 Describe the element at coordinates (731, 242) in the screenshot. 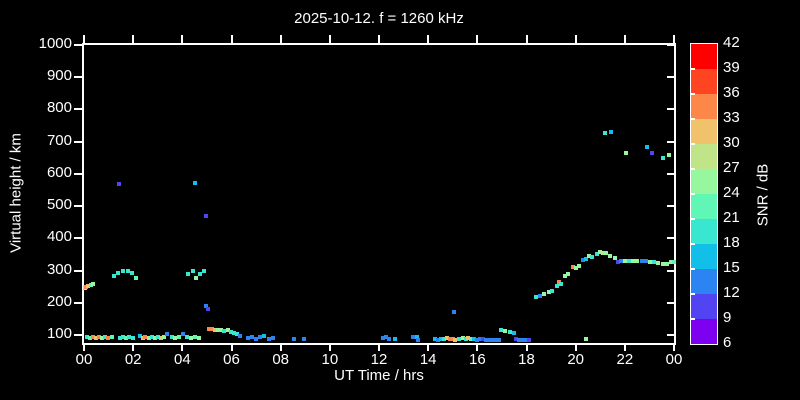

I see `colorbar-tick-label: 18` at that location.